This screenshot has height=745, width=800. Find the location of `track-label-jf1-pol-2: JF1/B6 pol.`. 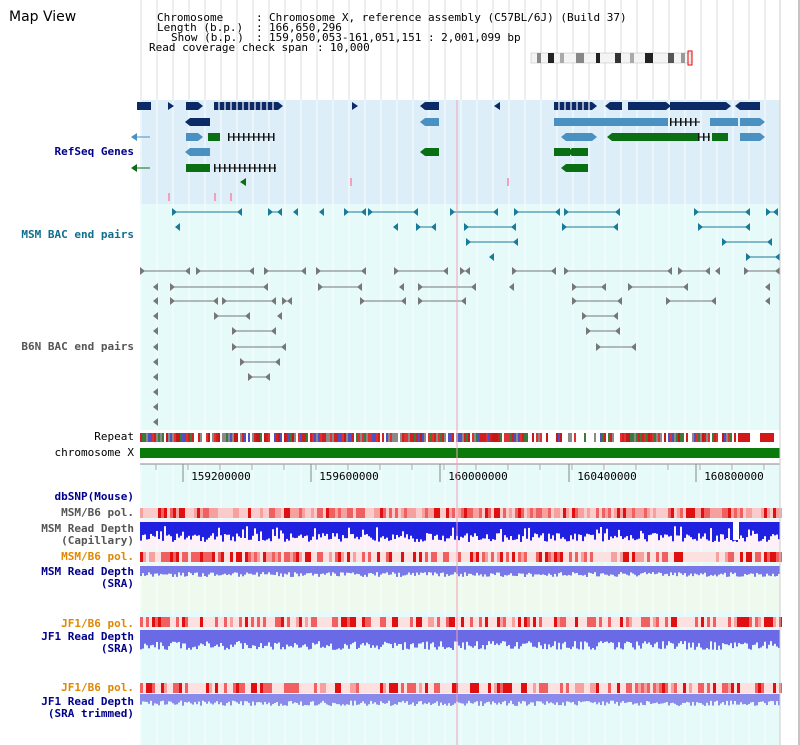

track-label-jf1-pol-2: JF1/B6 pol. is located at coordinates (97, 687).